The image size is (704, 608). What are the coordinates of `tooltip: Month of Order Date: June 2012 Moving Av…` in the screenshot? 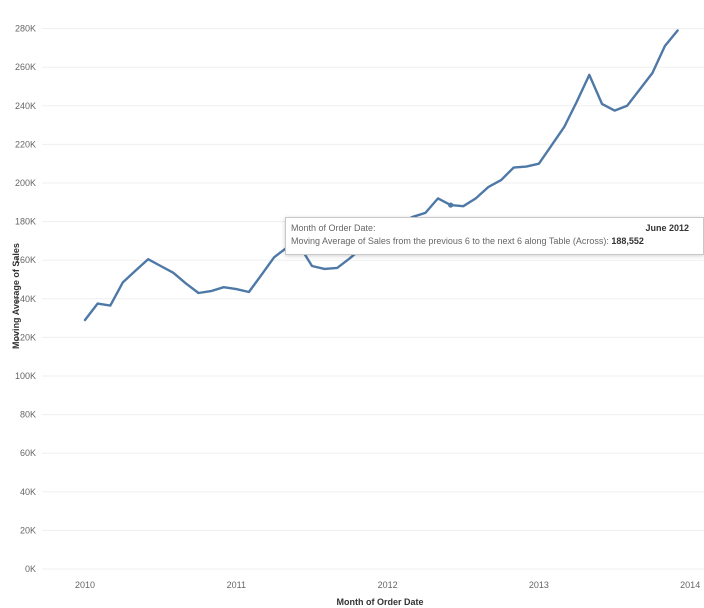 It's located at (494, 236).